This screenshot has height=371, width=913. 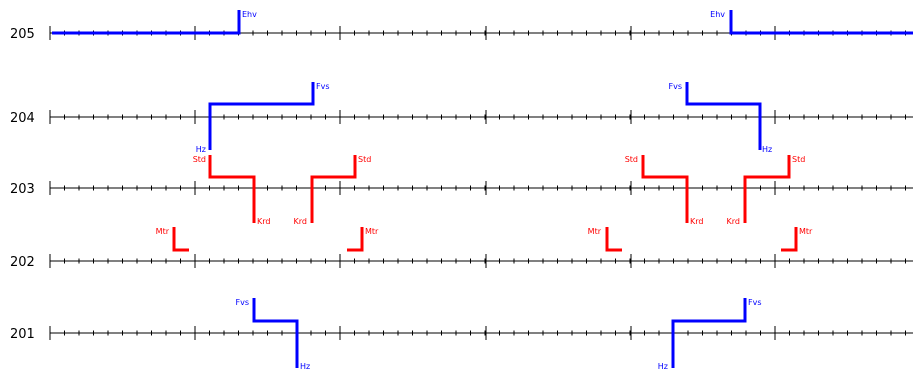 I want to click on timeline-label: 203, so click(x=22, y=189).